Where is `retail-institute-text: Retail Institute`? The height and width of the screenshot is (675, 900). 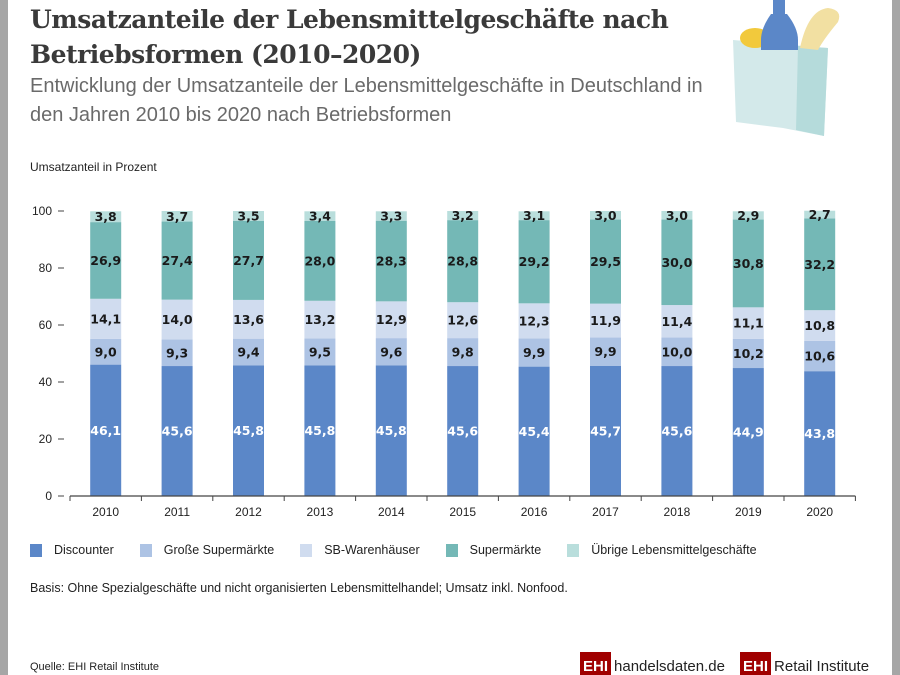 retail-institute-text: Retail Institute is located at coordinates (822, 666).